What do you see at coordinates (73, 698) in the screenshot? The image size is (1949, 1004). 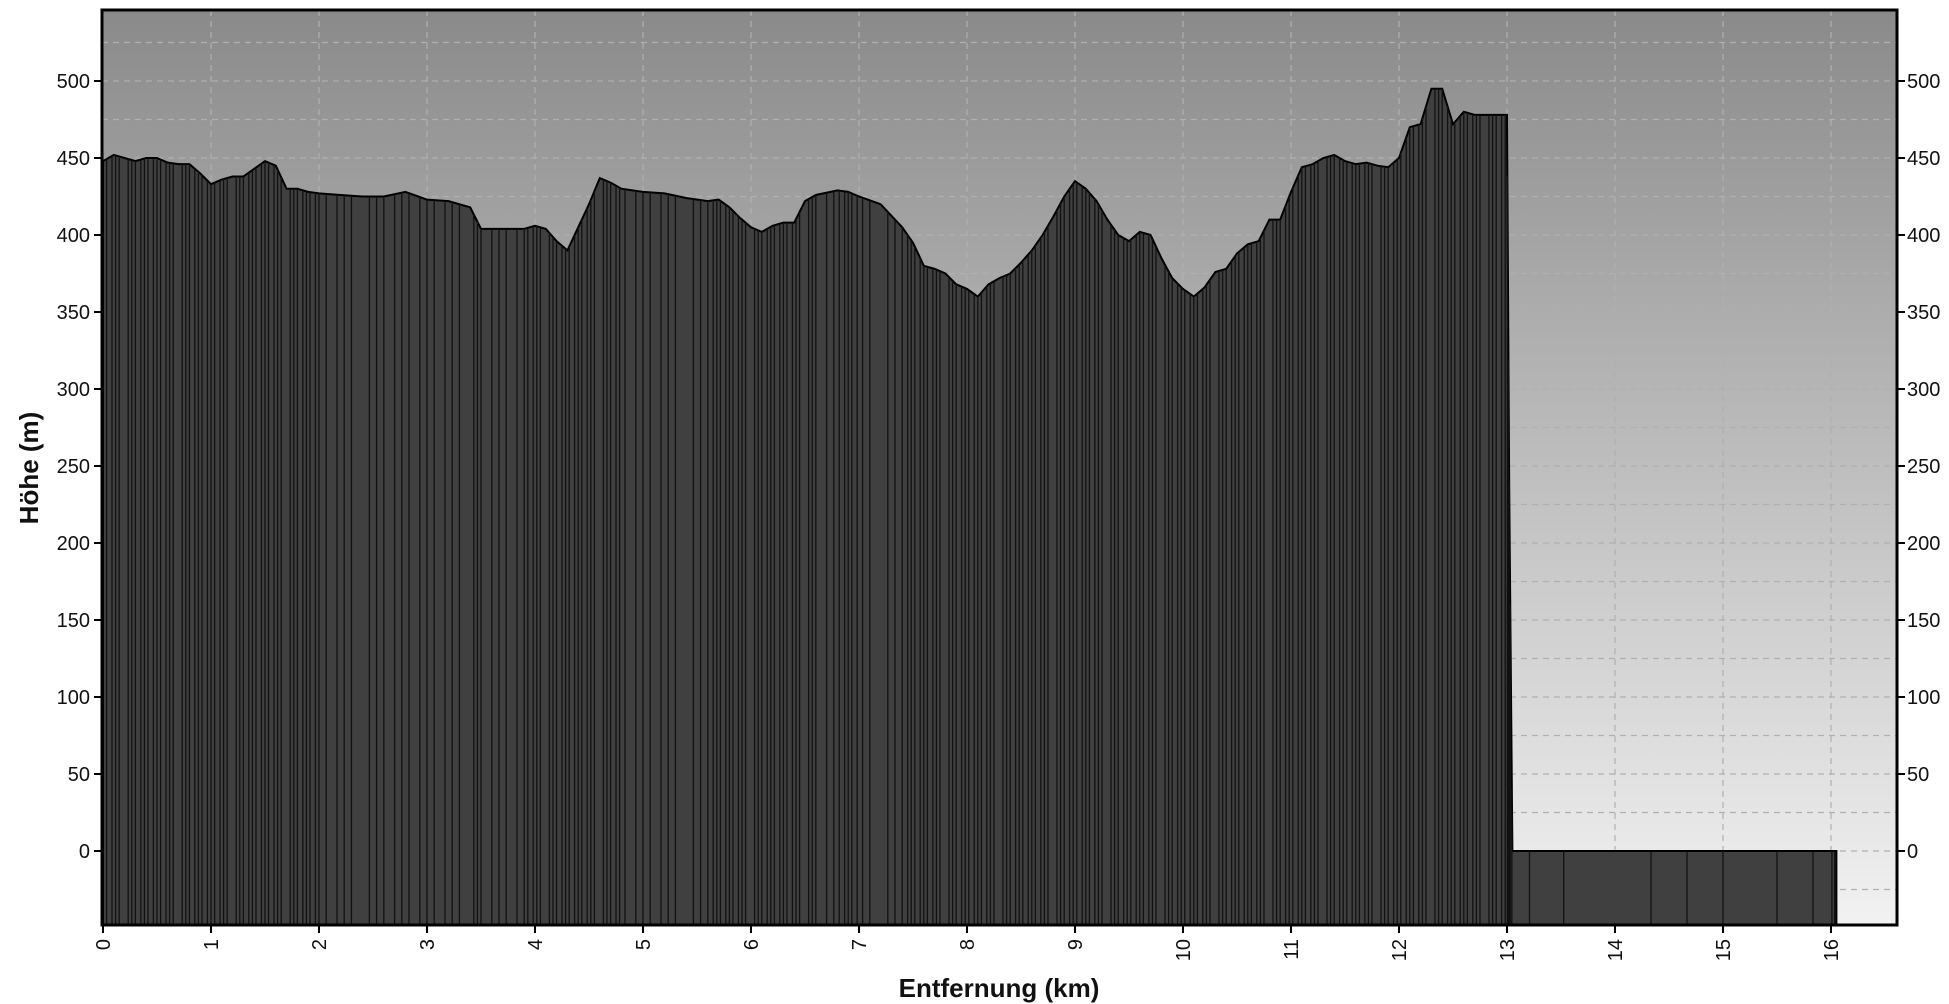 I see `y-tick-label-left: 100` at bounding box center [73, 698].